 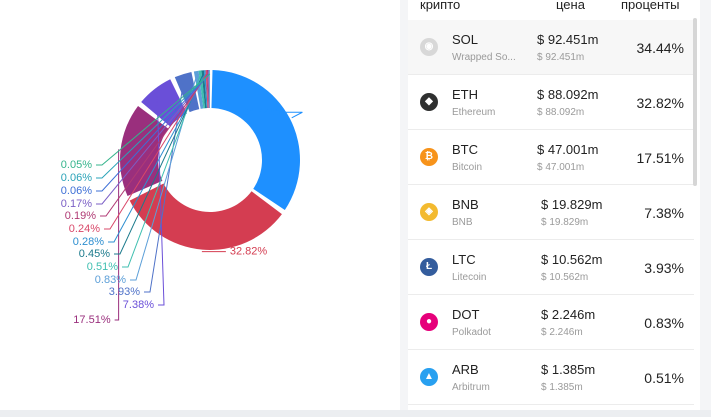 I want to click on coin-name: Bitcoin, so click(x=467, y=167).